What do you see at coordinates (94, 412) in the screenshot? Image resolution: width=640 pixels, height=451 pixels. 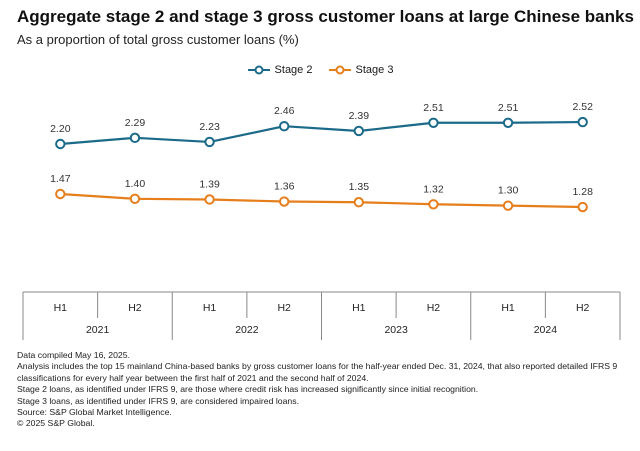 I see `footnote-source: Source: S&P Global Market Intelligence.` at bounding box center [94, 412].